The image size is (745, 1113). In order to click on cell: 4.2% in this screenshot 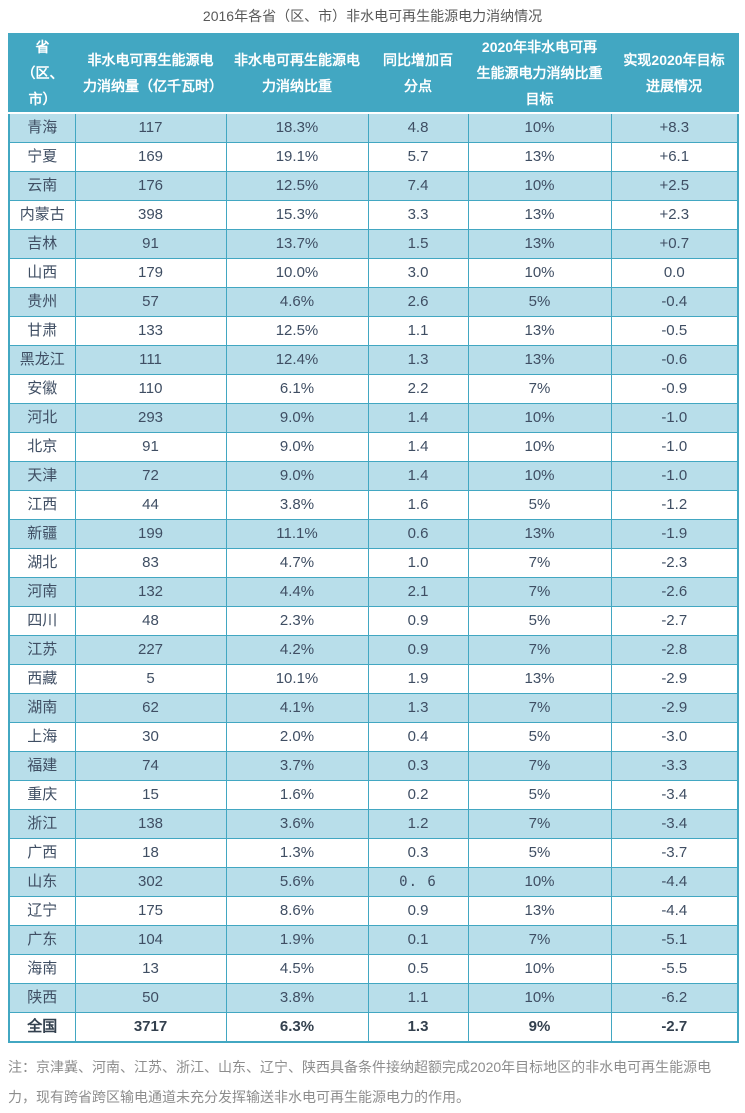, I will do `click(297, 650)`.